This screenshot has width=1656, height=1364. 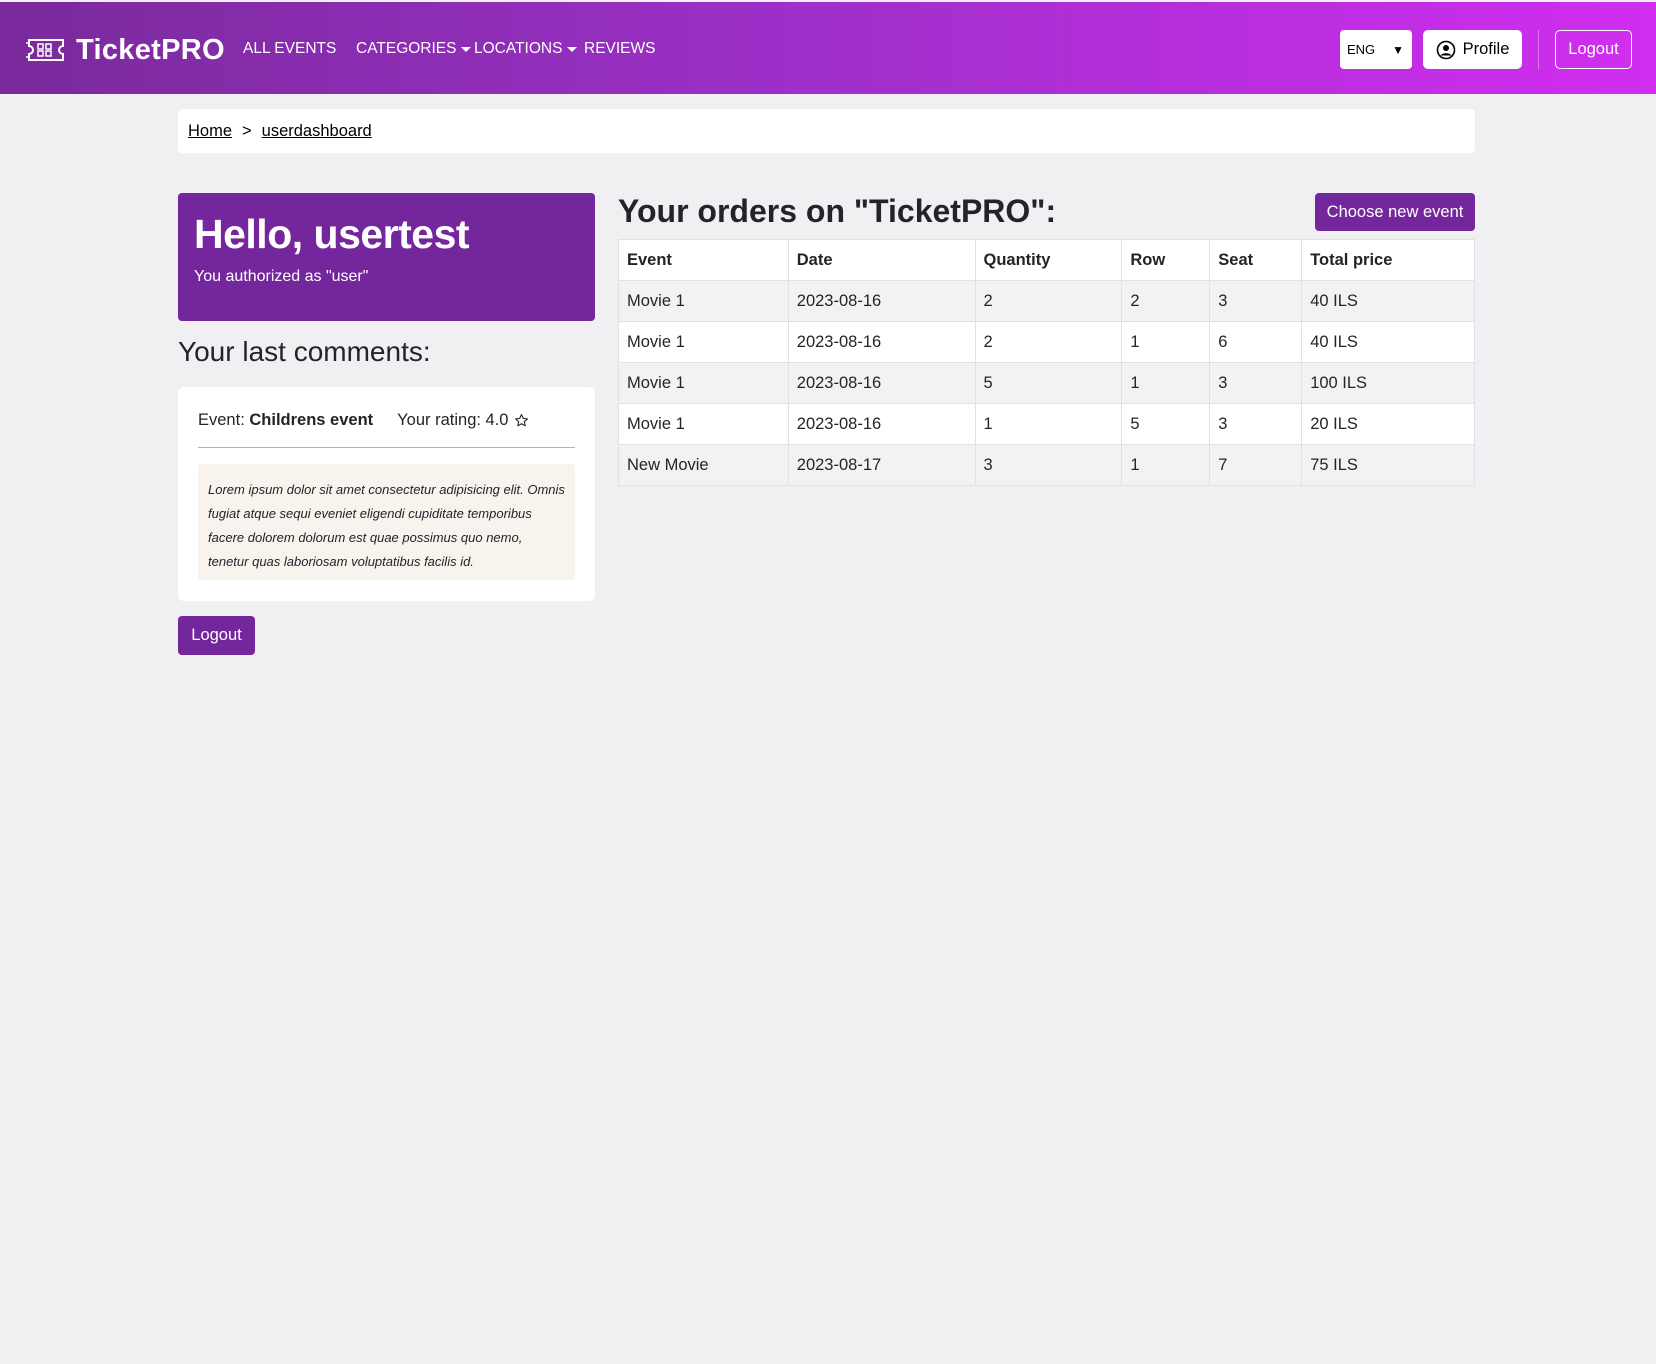 I want to click on nav-all-events-label: ALL EVENTS, so click(x=290, y=48).